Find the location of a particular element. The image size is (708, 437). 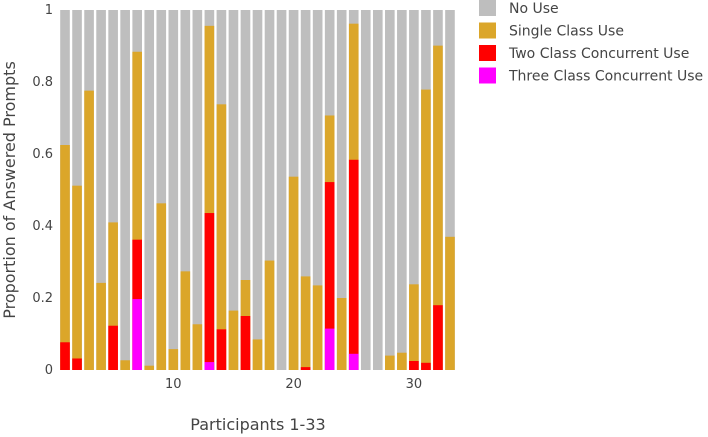

y-tick-label: 1 is located at coordinates (49, 10).